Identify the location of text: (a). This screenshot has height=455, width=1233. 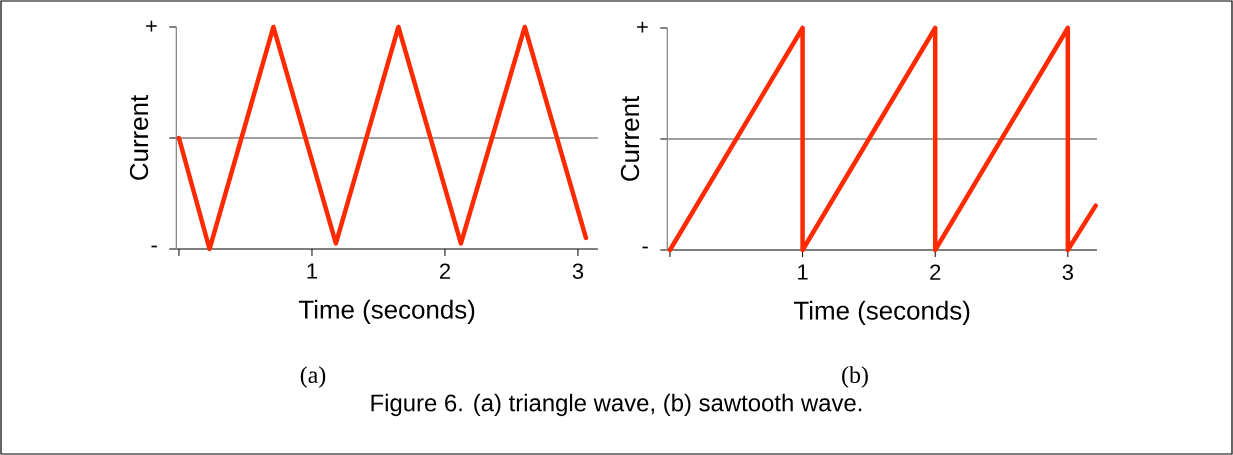
(313, 377).